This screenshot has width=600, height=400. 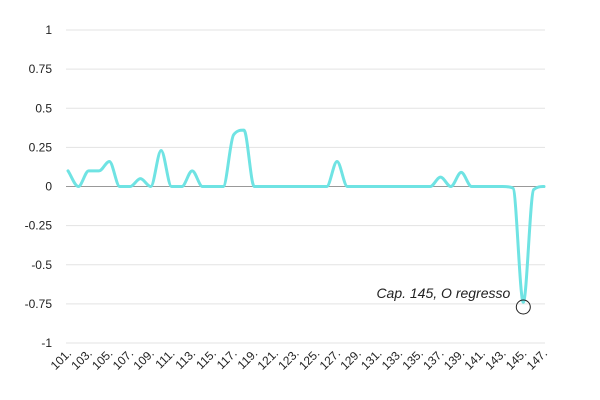 What do you see at coordinates (39, 186) in the screenshot?
I see `y-axis-tick-labels: 1 0.75 0.5 0.25 0 -0.25 -0.5 -0.75 -1` at bounding box center [39, 186].